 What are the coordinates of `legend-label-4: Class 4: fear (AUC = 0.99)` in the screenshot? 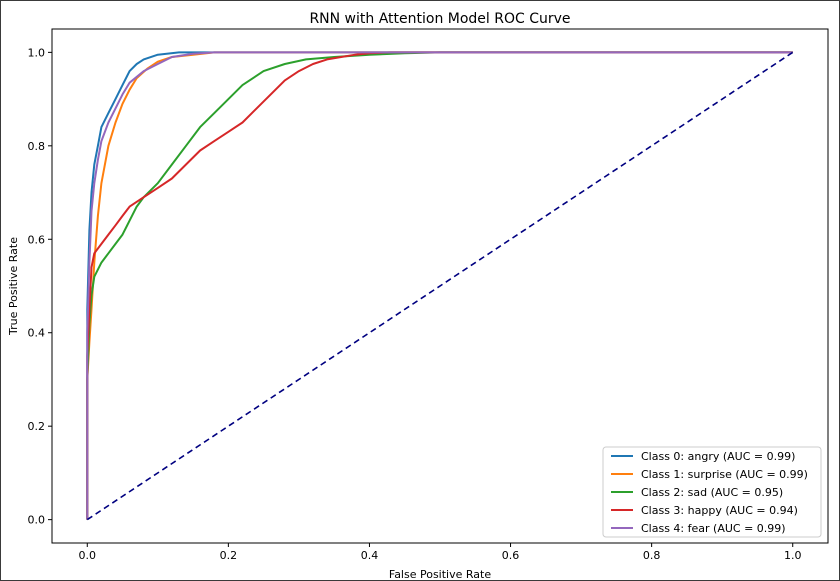 It's located at (713, 528).